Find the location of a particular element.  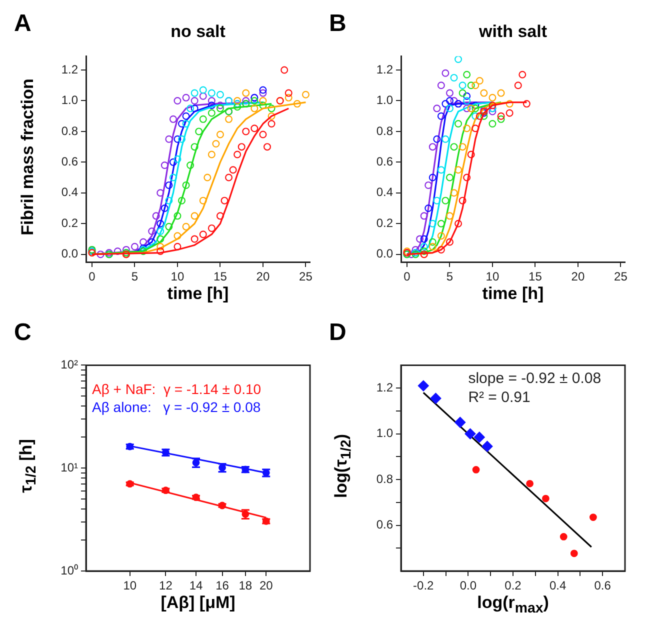

x-tick-label: 10 is located at coordinates (130, 585).